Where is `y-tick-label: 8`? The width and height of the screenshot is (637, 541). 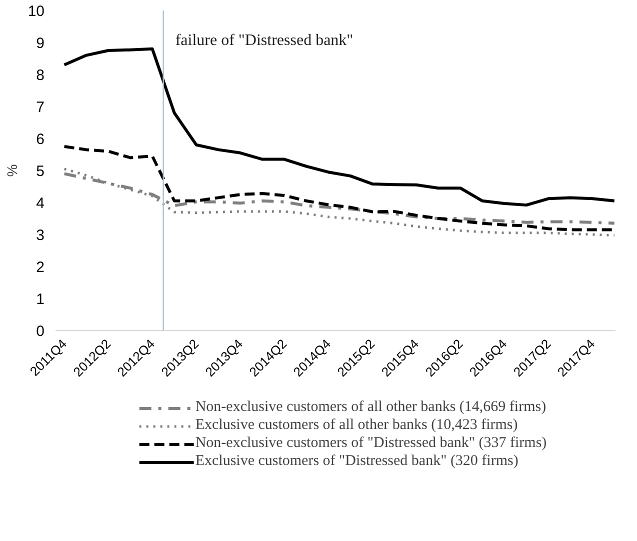
y-tick-label: 8 is located at coordinates (40, 75).